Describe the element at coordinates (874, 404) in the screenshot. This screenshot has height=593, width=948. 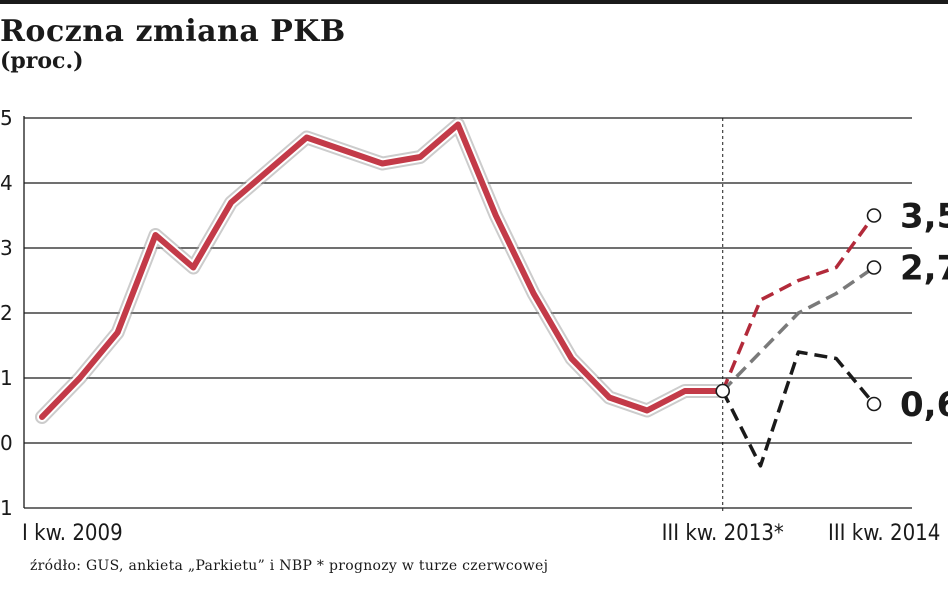
I see `end-marker-black_forecast` at that location.